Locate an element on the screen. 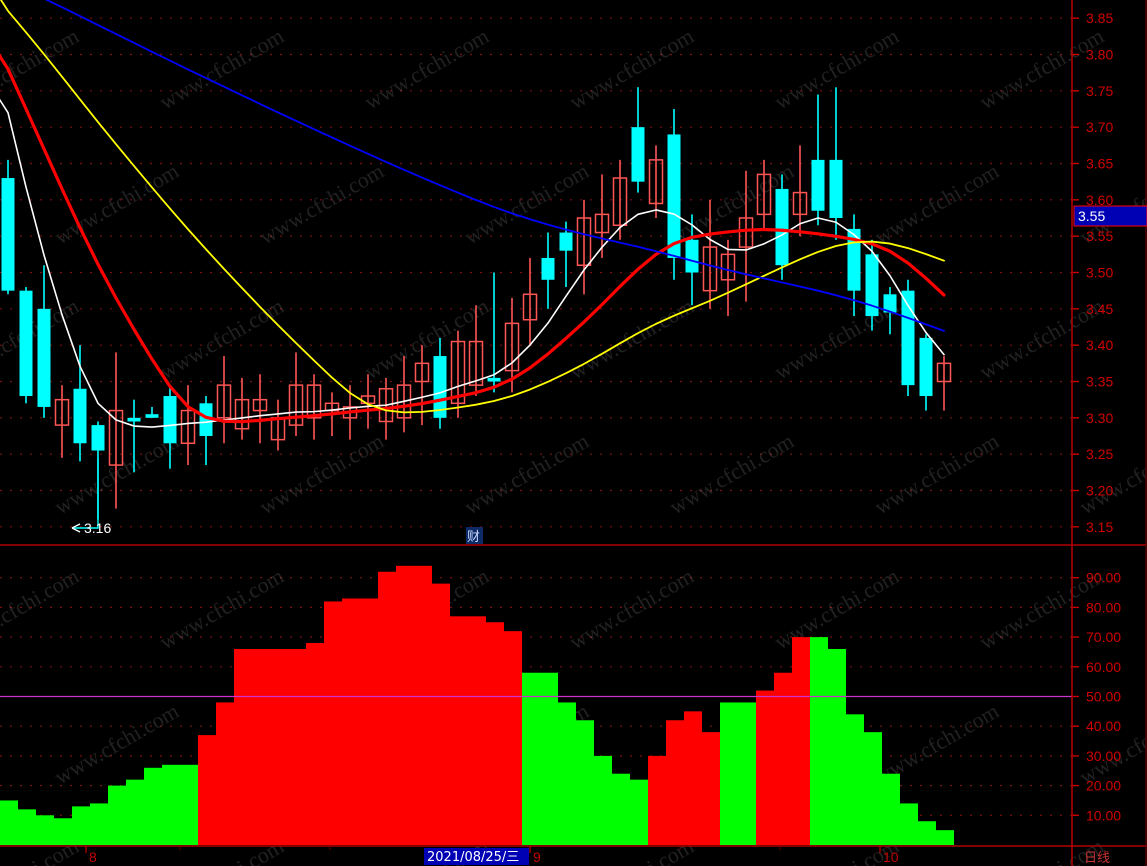 The image size is (1147, 866). current-price-chip-bg is located at coordinates (1110, 216).